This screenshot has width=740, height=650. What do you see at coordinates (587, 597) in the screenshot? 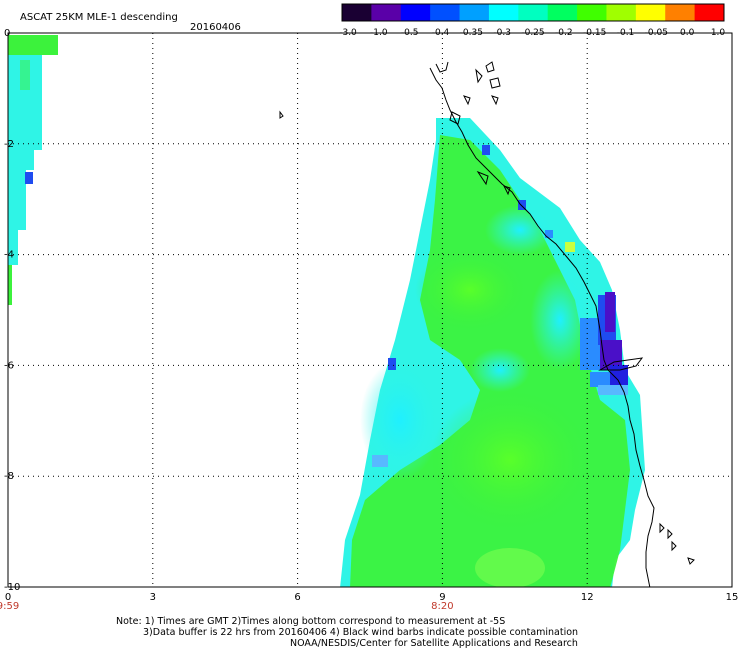
I see `x-tick-label: 12` at bounding box center [587, 597].